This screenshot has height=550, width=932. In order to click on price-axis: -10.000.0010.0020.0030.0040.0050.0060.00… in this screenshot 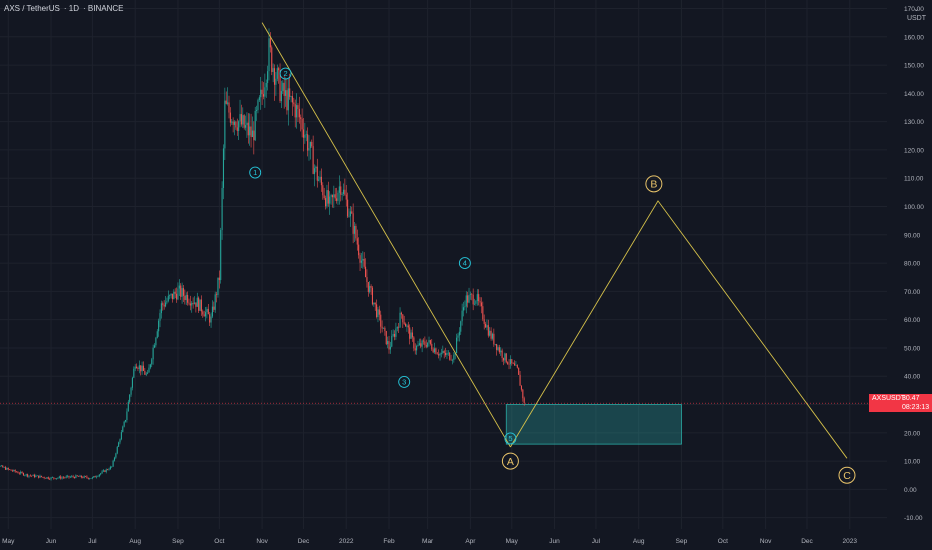, I will do `click(914, 264)`.